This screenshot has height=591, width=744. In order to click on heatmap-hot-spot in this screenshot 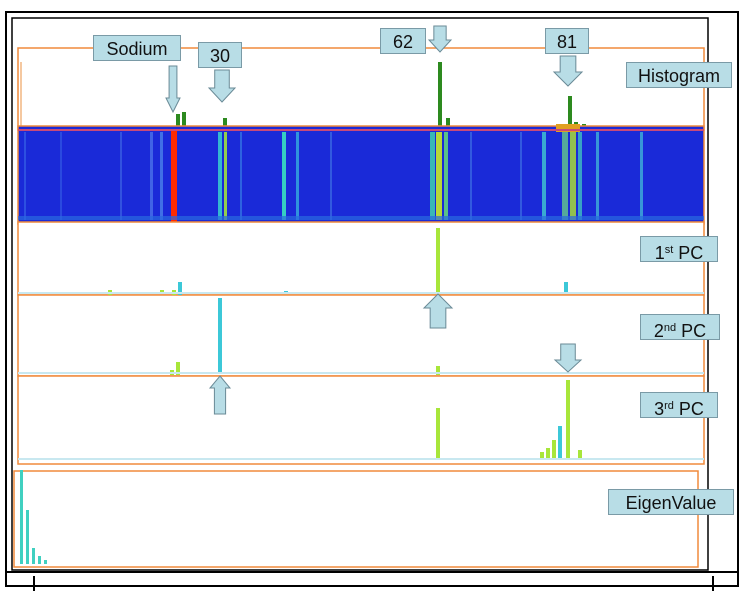, I will do `click(568, 128)`.